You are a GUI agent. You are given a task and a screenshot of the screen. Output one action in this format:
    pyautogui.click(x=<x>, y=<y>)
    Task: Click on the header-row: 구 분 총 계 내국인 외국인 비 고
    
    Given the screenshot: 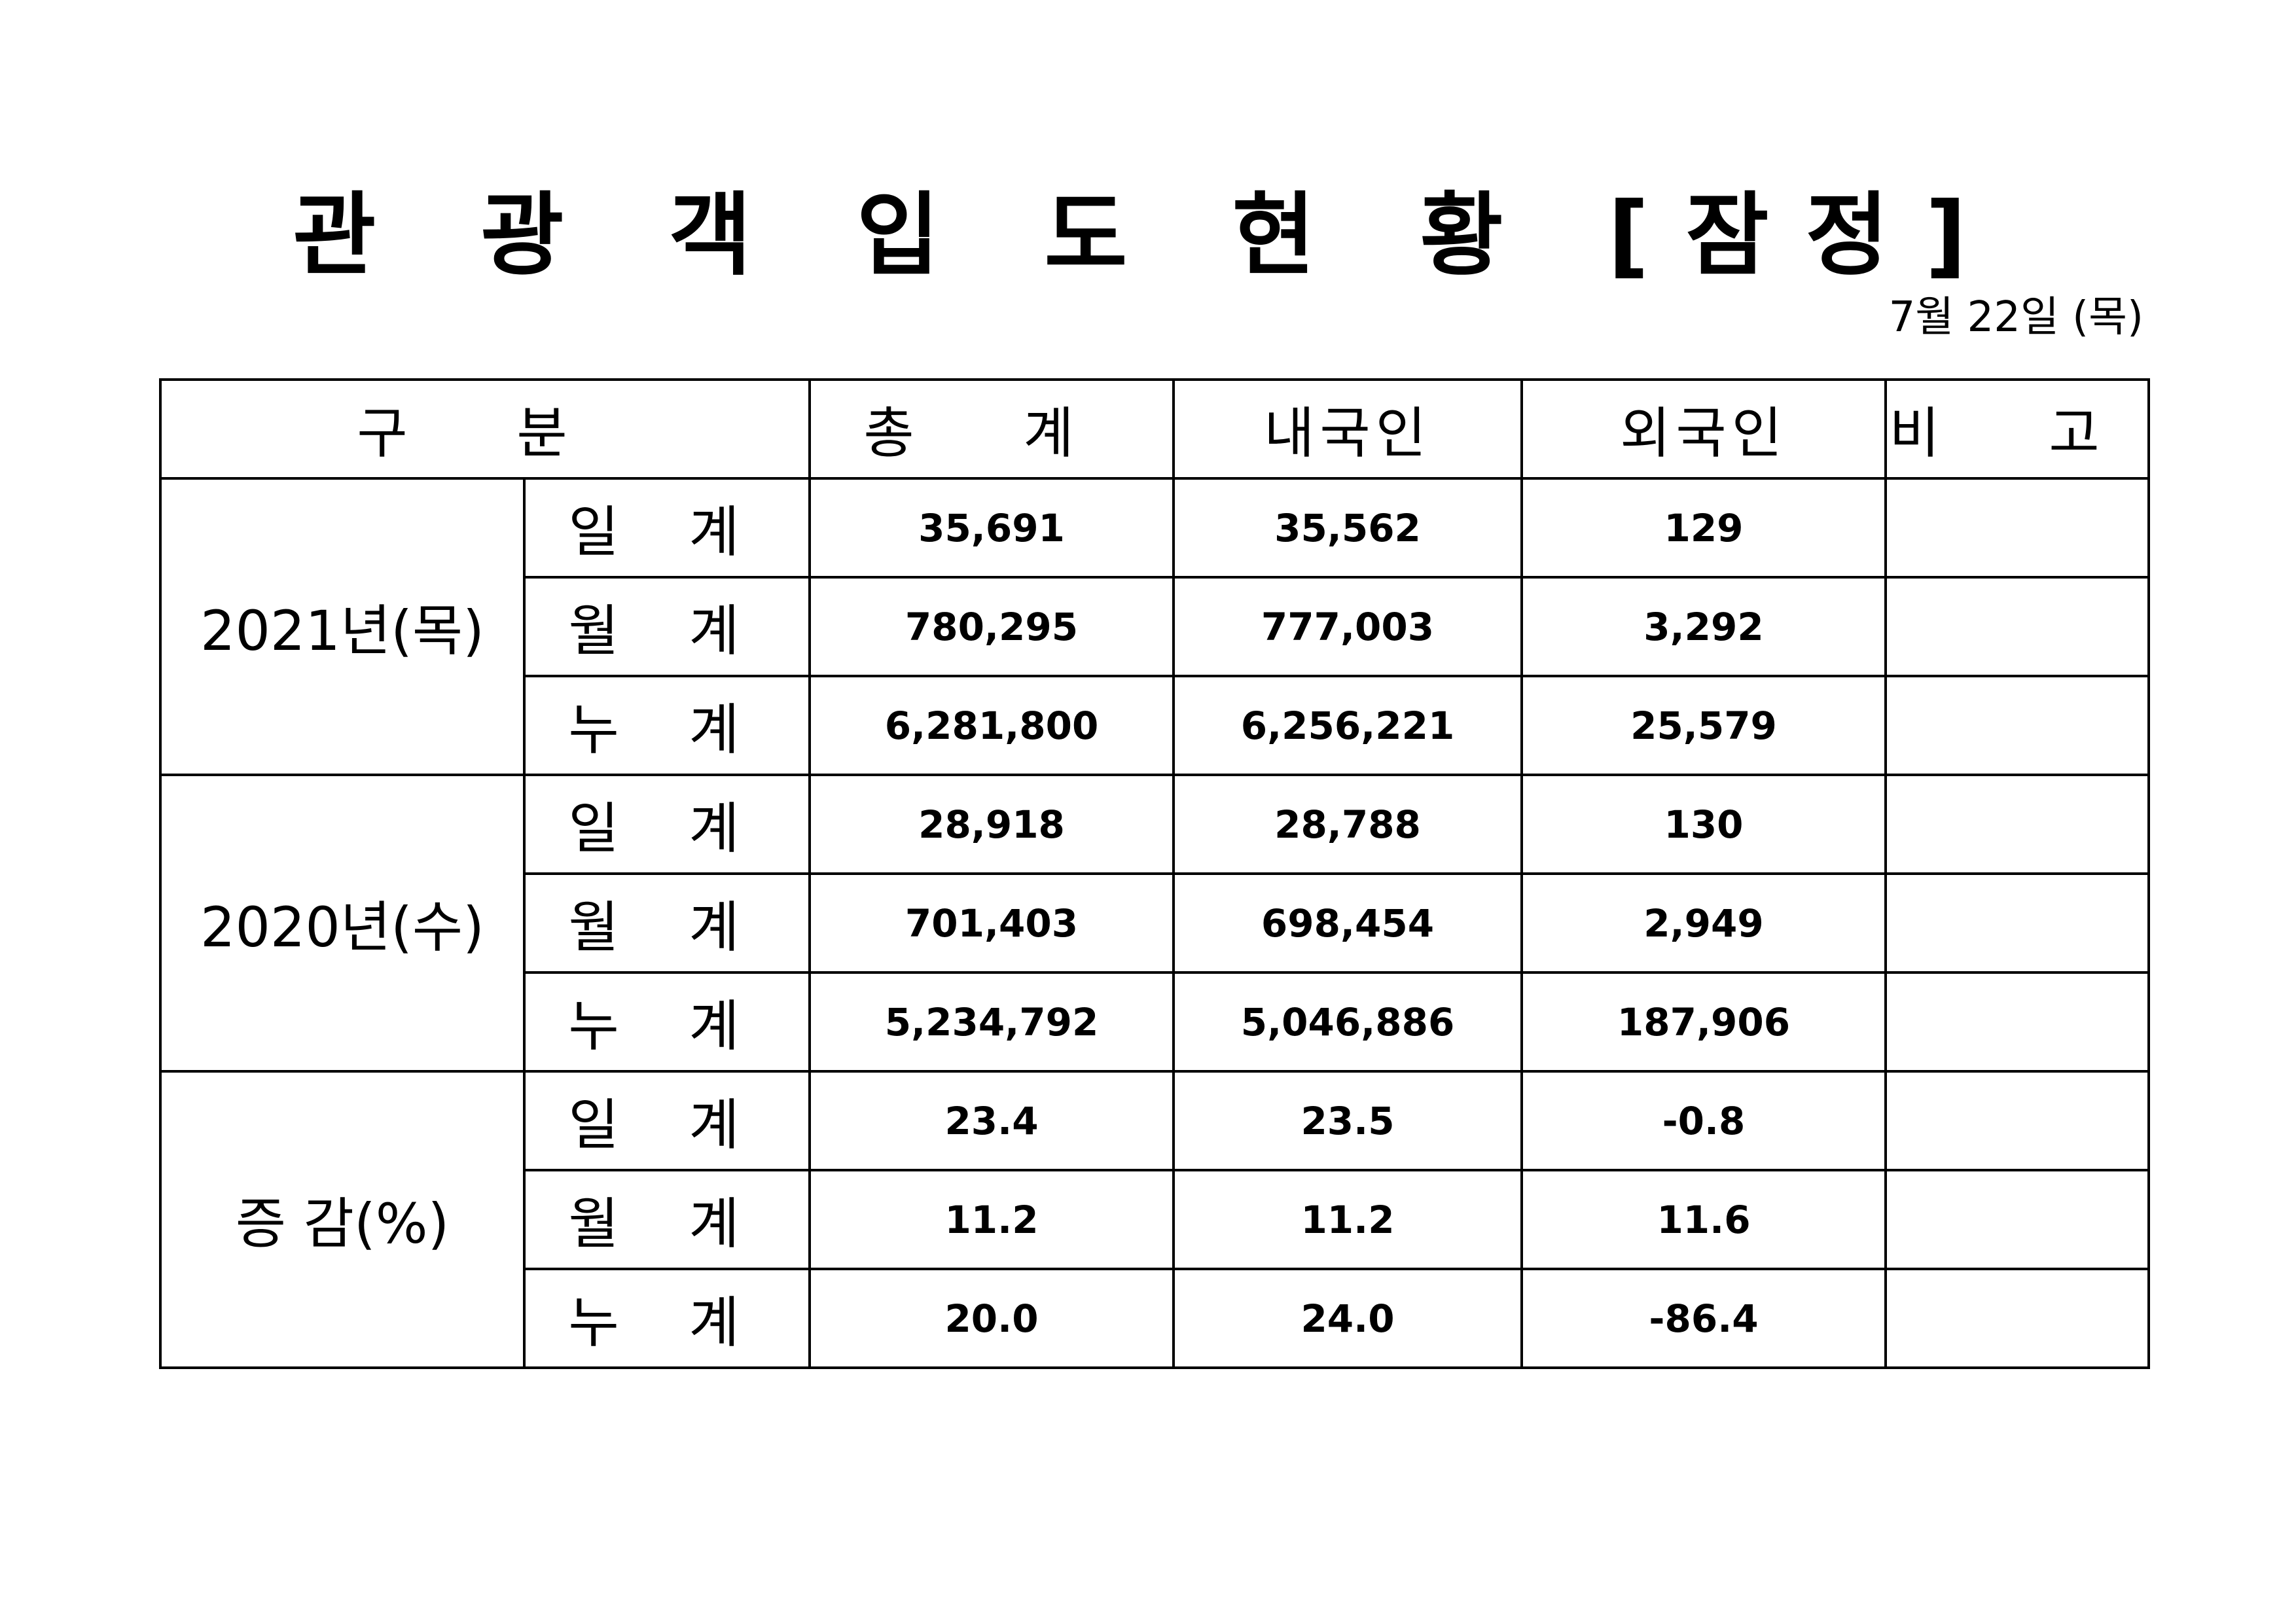 What is the action you would take?
    pyautogui.click(x=1154, y=429)
    